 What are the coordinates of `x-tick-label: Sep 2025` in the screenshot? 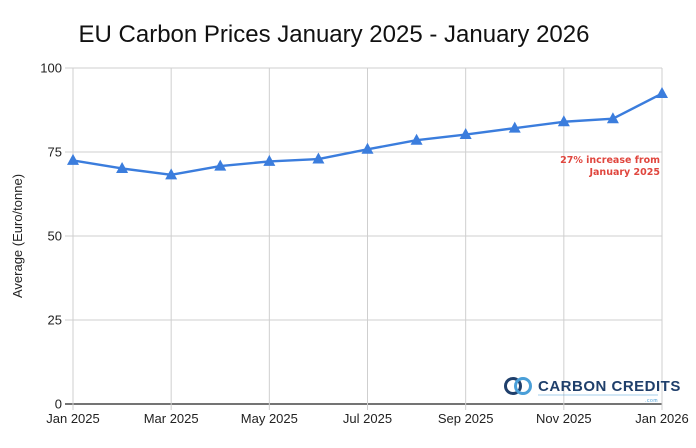 It's located at (466, 418).